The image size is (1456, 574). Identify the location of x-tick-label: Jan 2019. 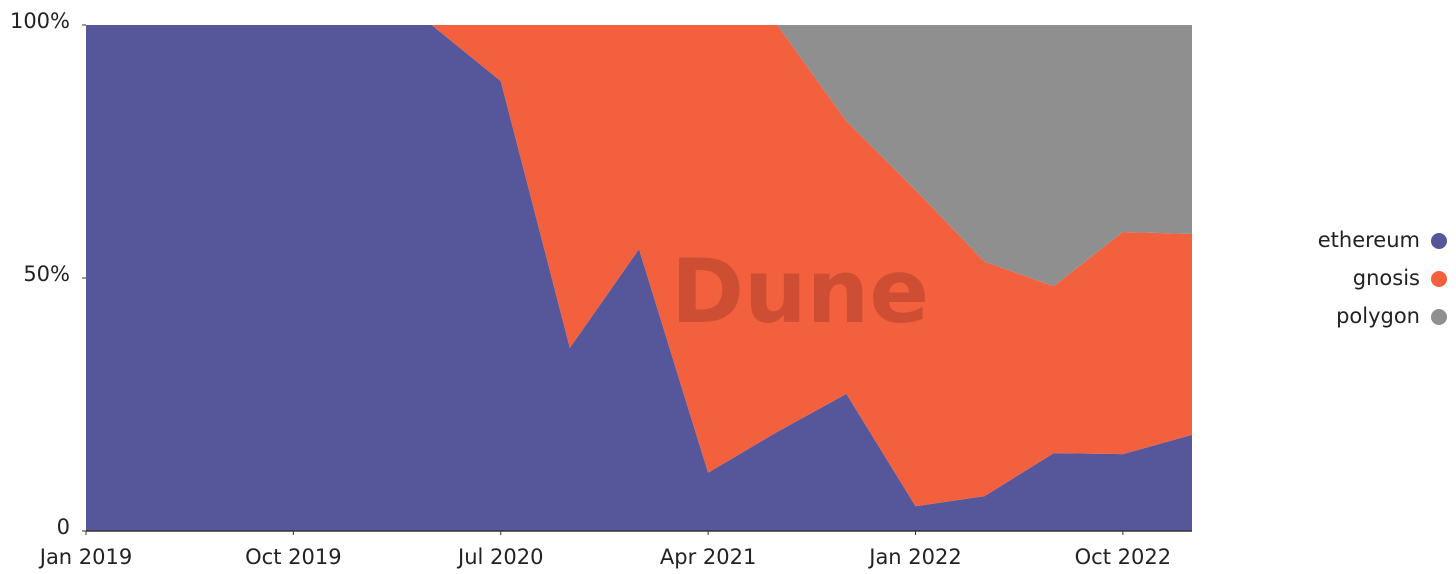
(85, 557).